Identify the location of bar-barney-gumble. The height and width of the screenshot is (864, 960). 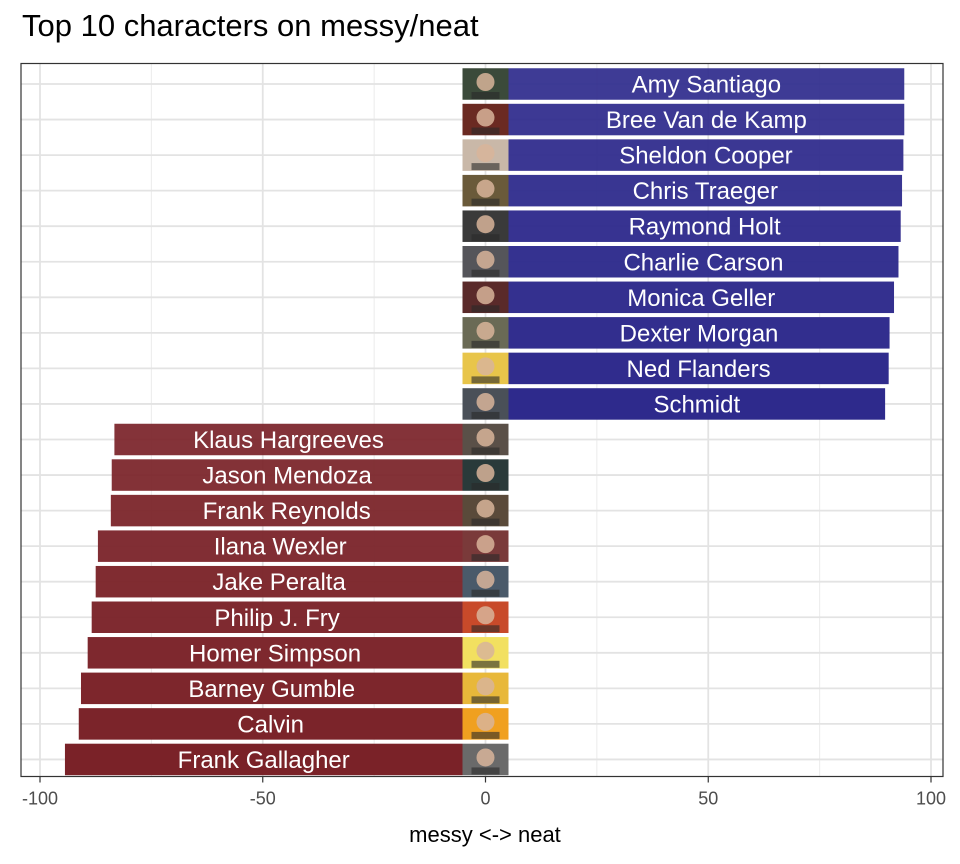
(271, 688).